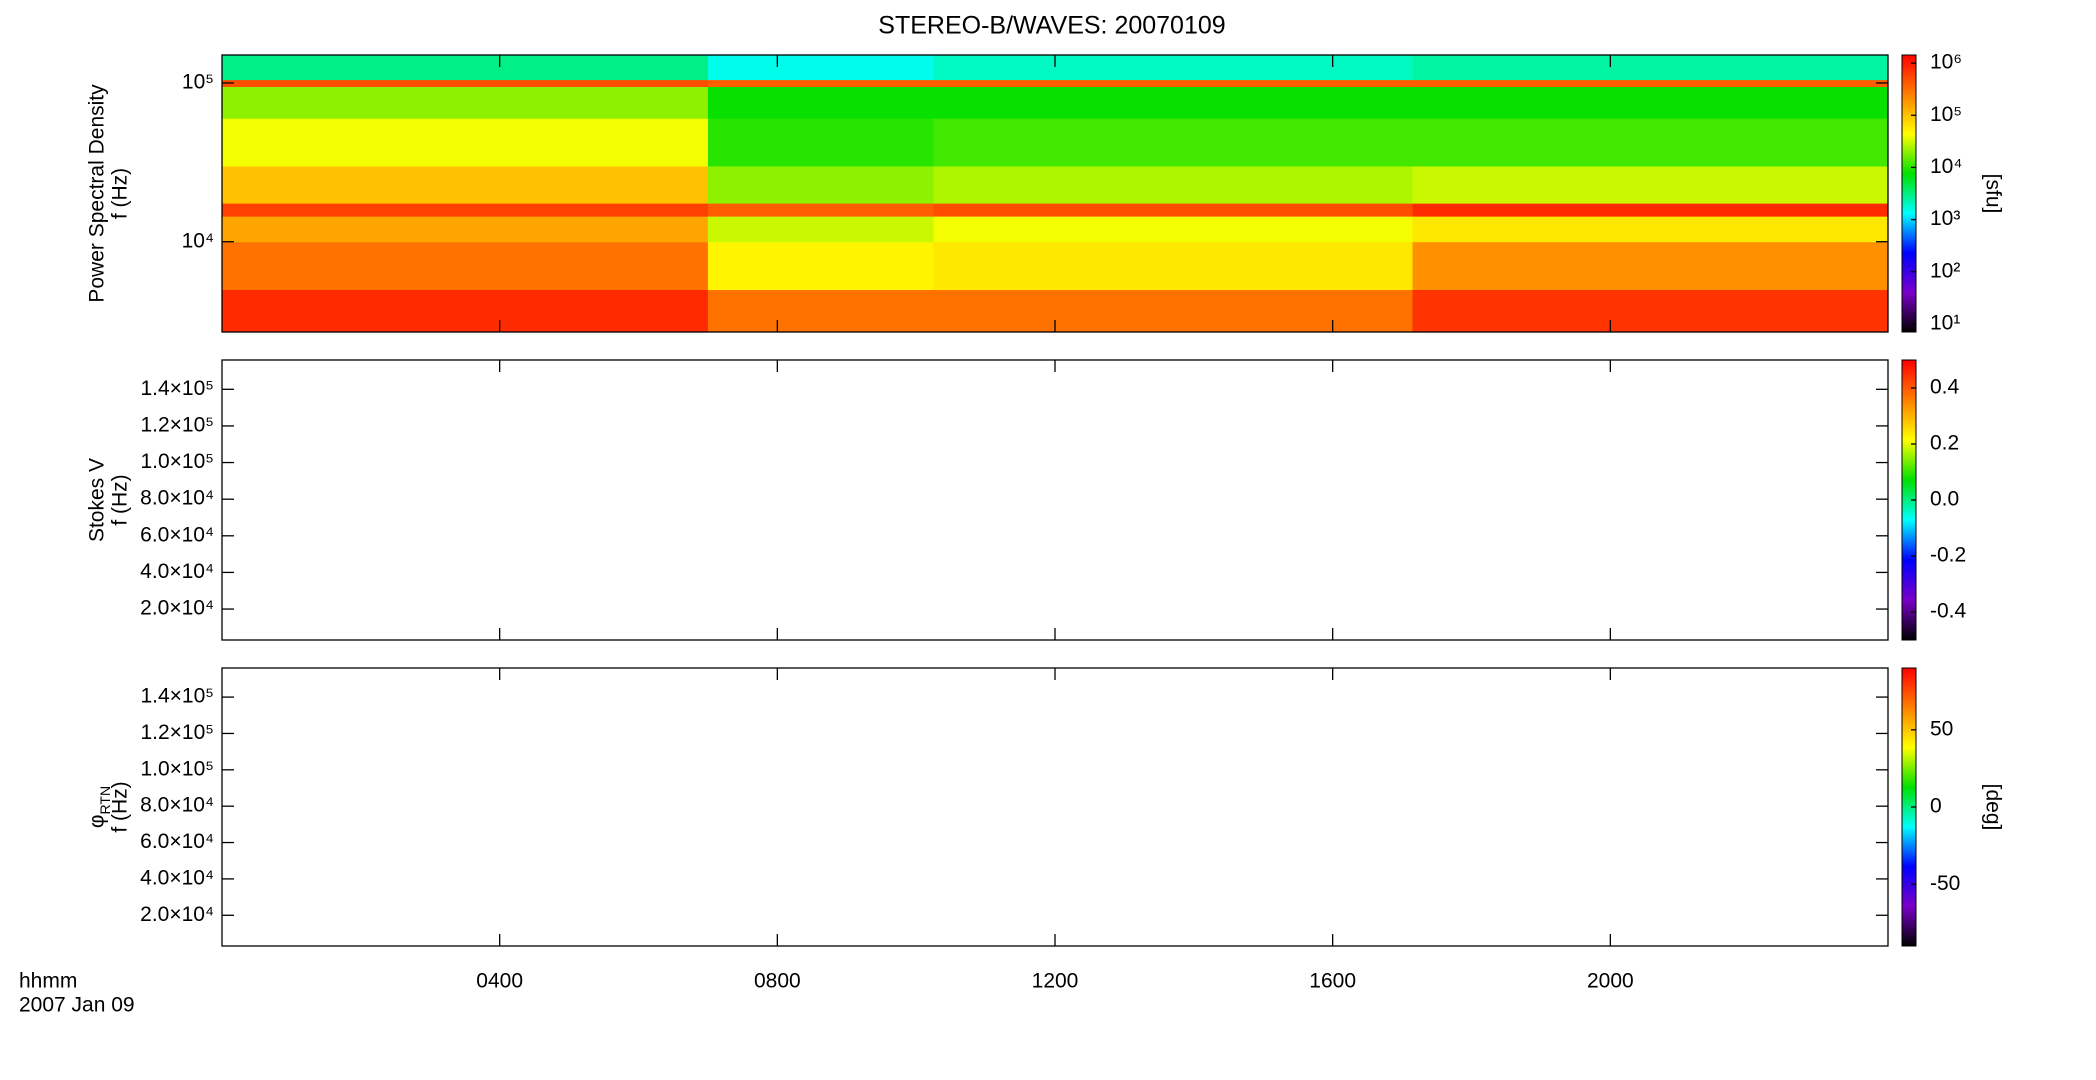 Image resolution: width=2096 pixels, height=1080 pixels. Describe the element at coordinates (105, 800) in the screenshot. I see `y-axis-label-subscript: RTN` at that location.